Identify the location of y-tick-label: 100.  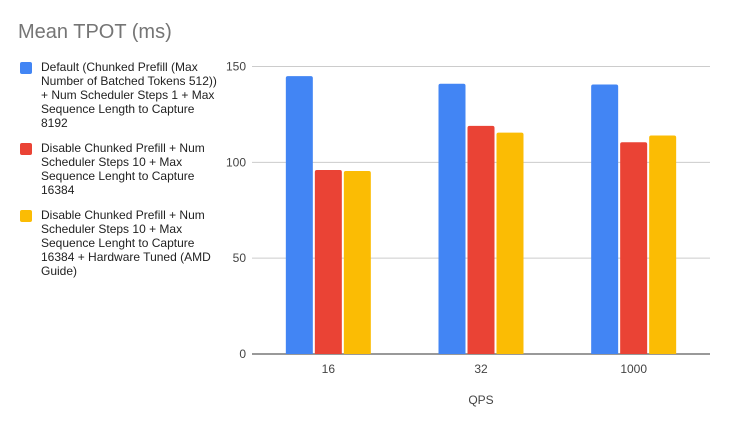
(236, 162).